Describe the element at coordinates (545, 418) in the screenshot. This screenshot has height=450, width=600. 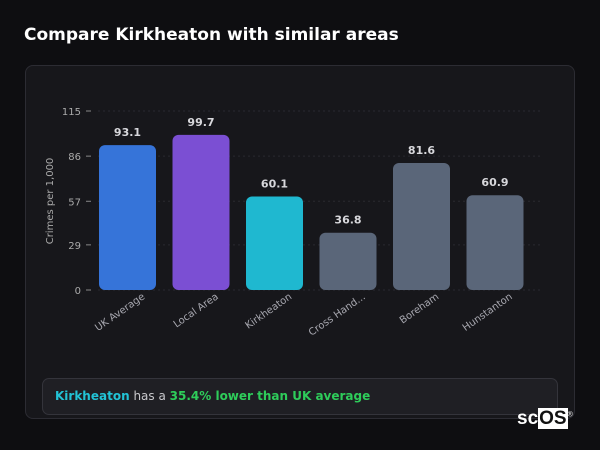
I see `scos-logo: scOS®` at that location.